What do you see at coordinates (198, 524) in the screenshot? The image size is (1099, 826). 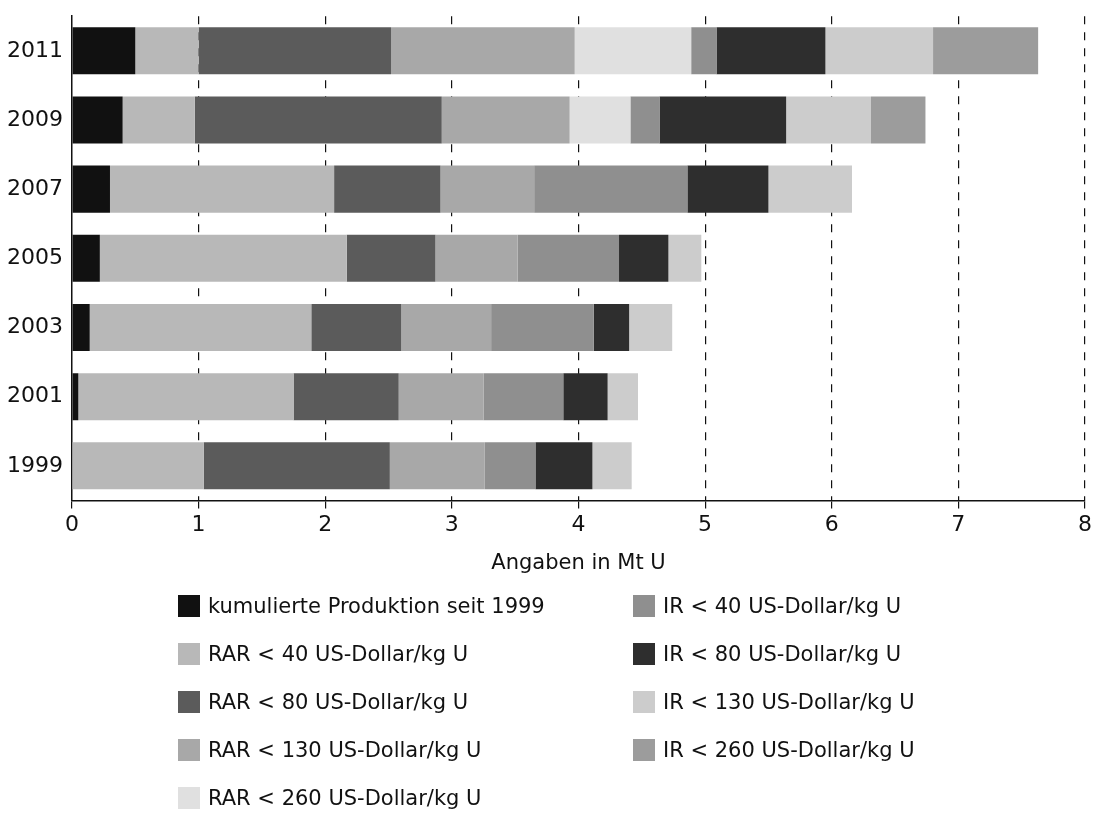 I see `x-tick-label: 1` at bounding box center [198, 524].